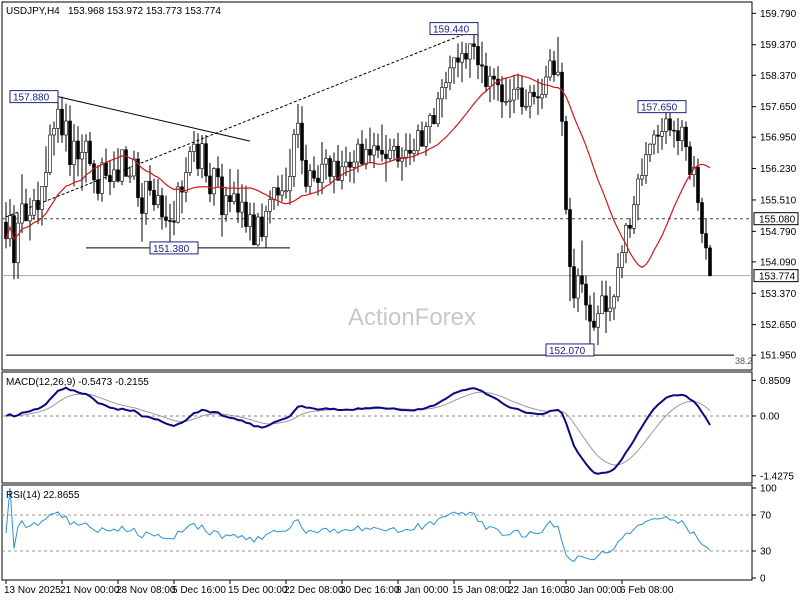 The height and width of the screenshot is (605, 800). I want to click on price-annotation-label: 152.070, so click(567, 351).